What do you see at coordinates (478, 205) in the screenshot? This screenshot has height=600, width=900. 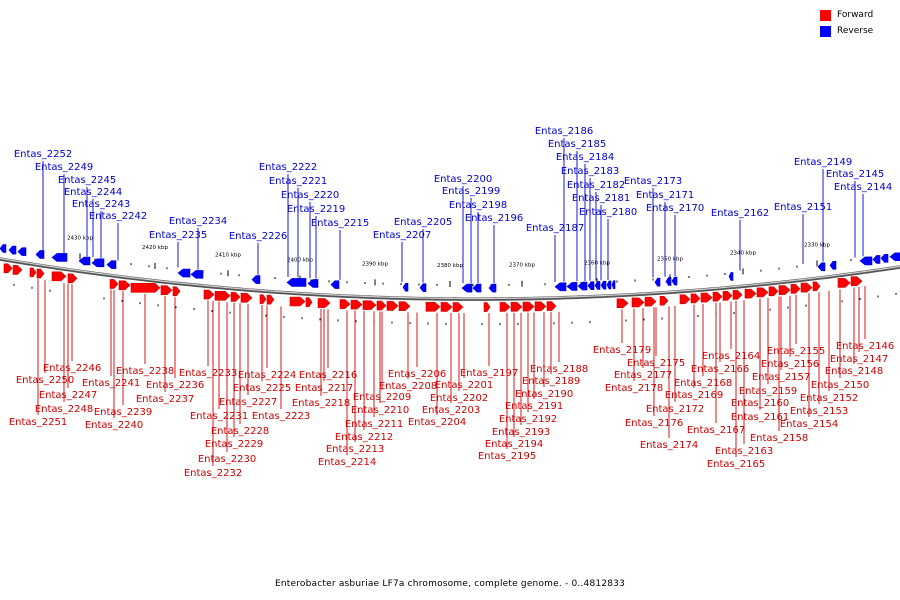 I see `reverse-gene-label: Entas_2198` at bounding box center [478, 205].